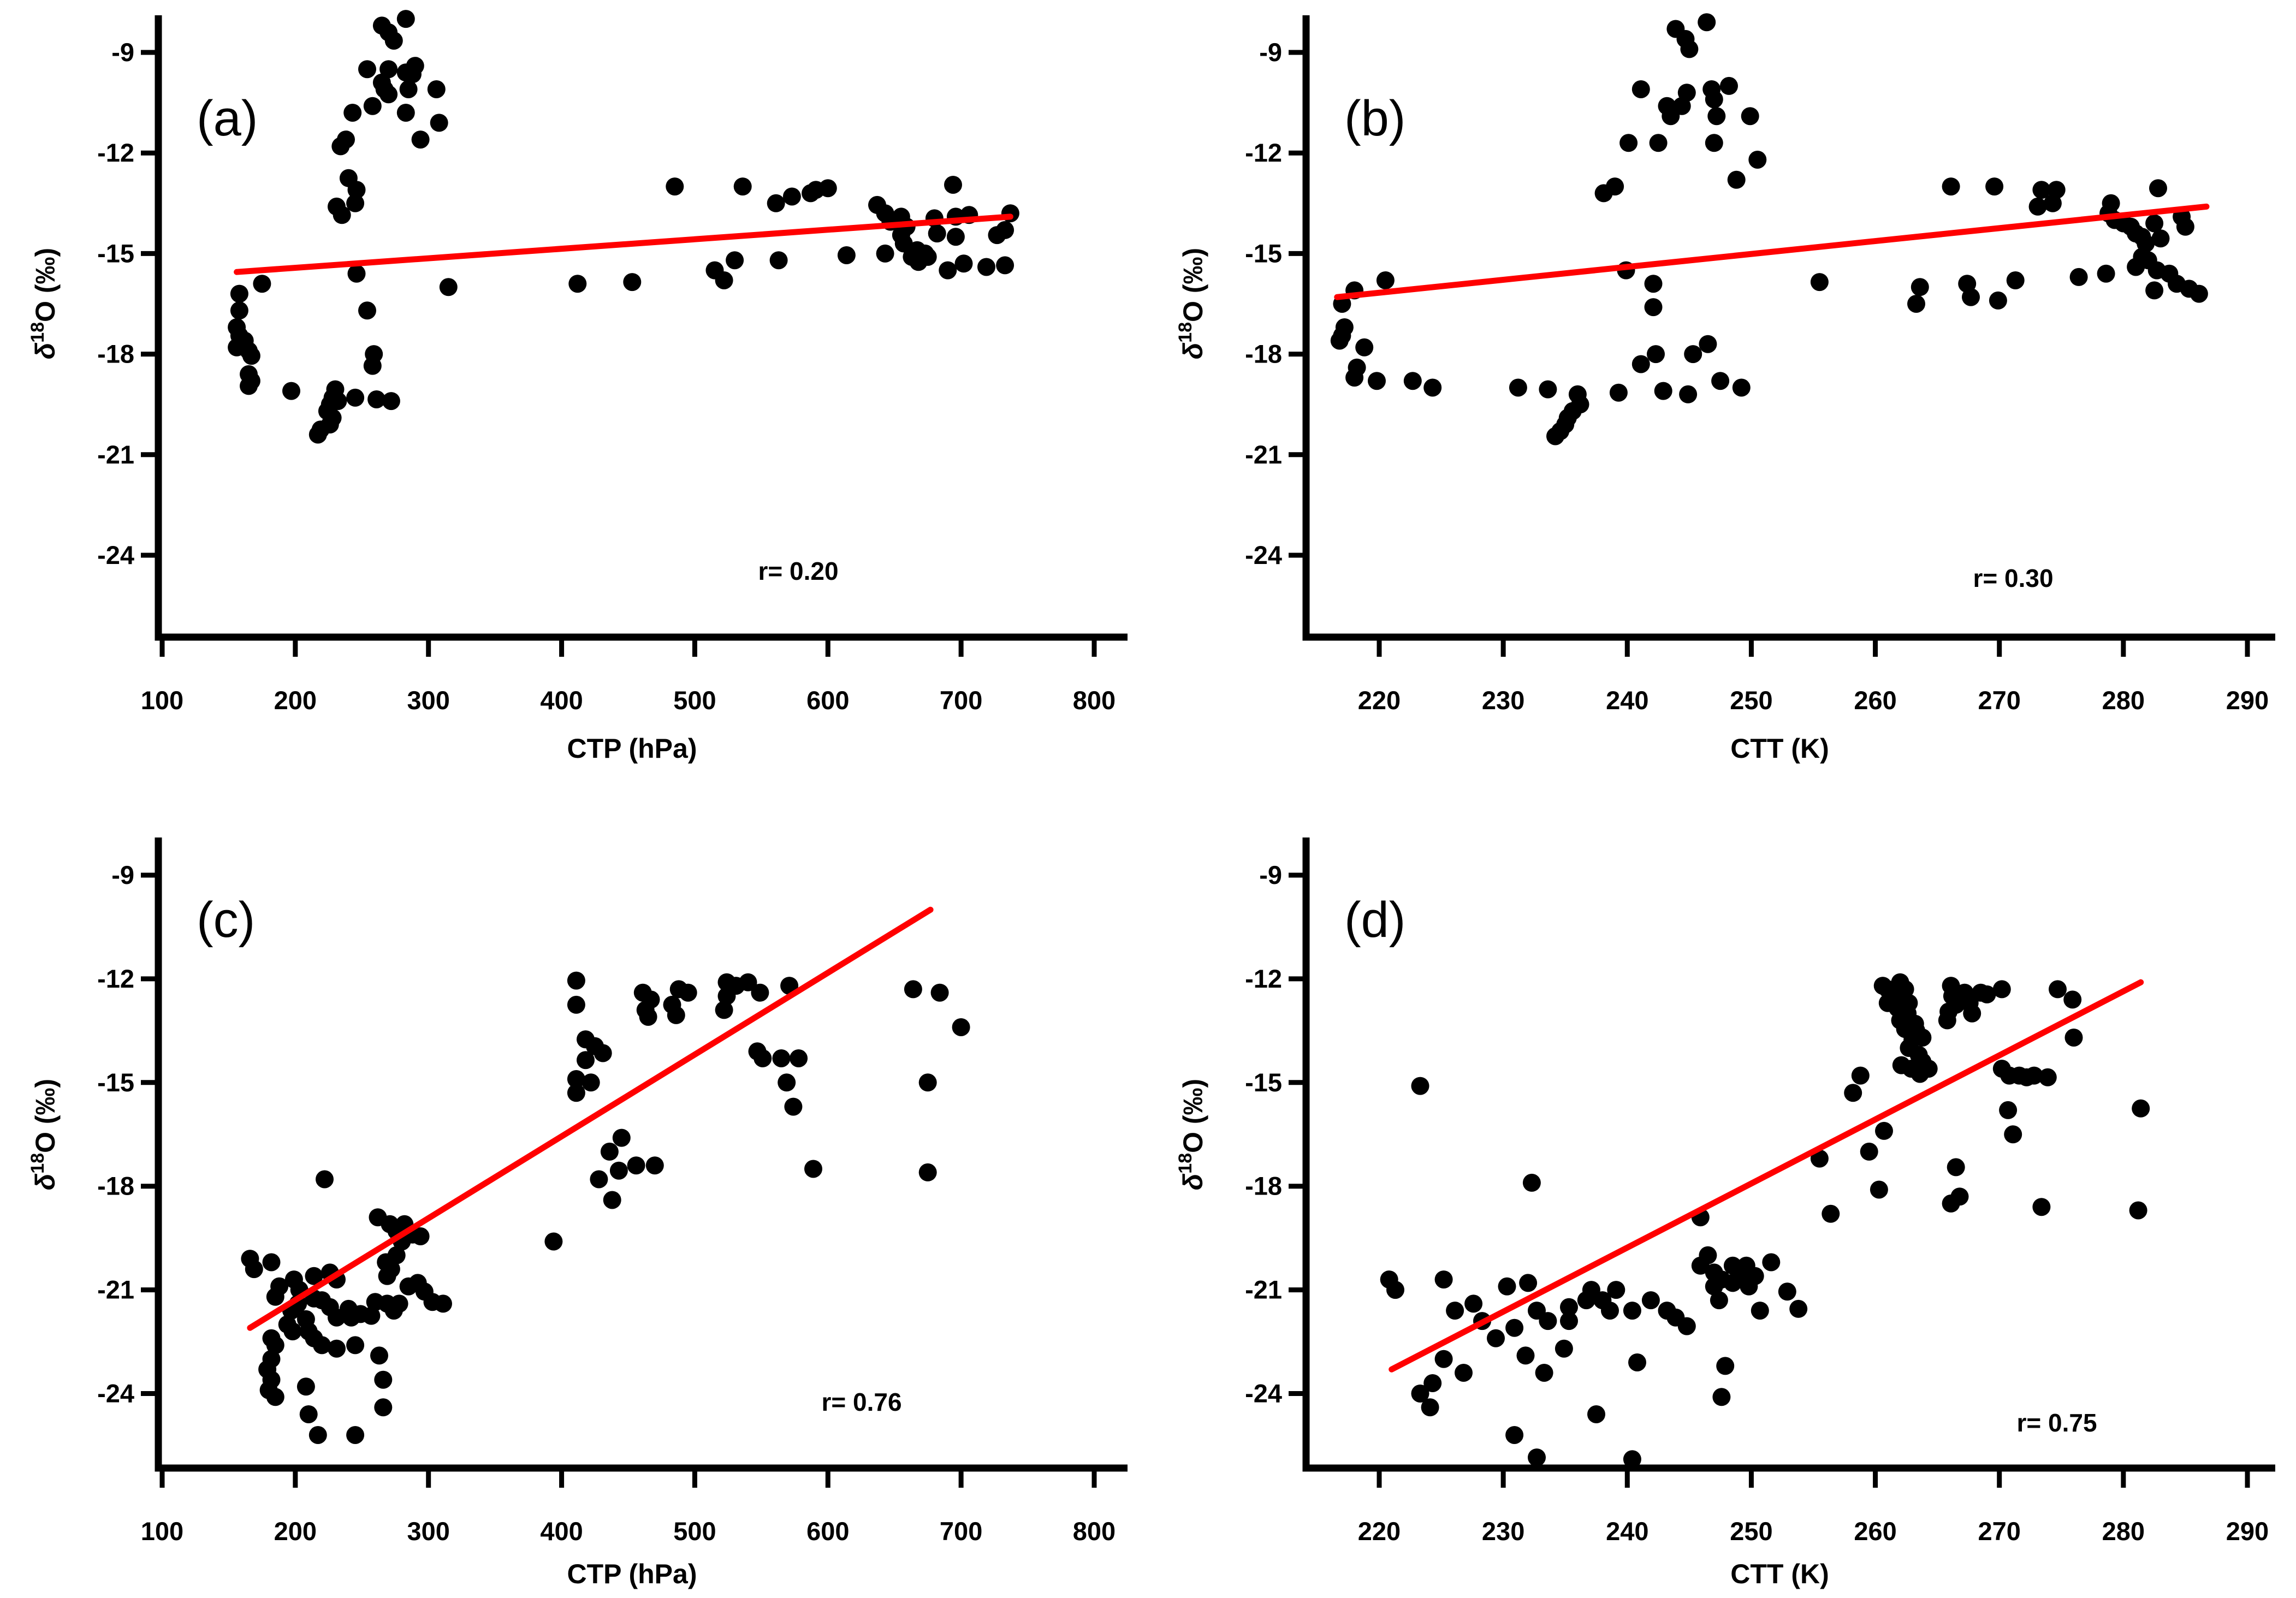 This screenshot has height=1598, width=2296. I want to click on x-axis-title: CTP (hPa), so click(632, 748).